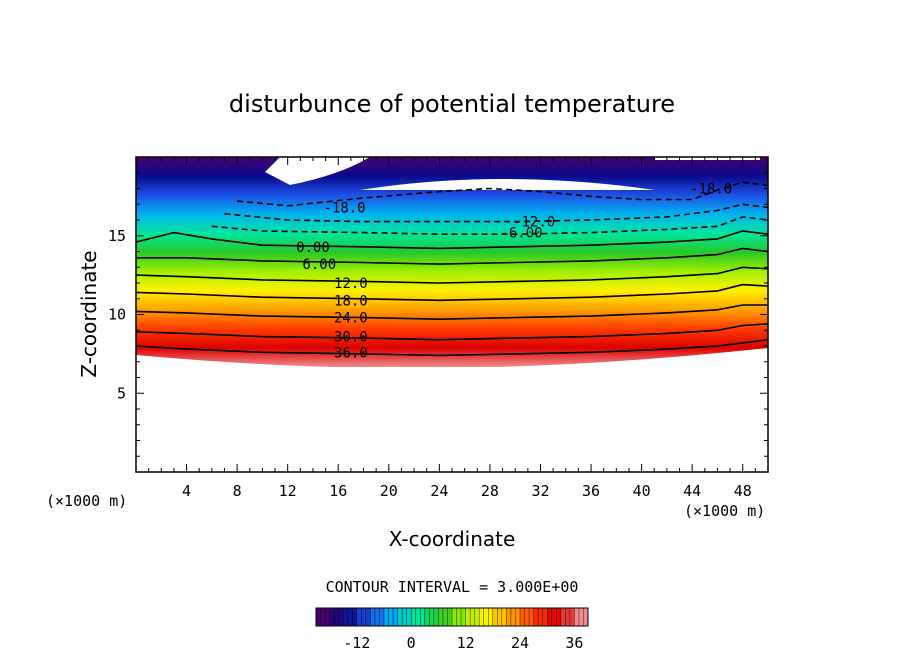  I want to click on contour-label: 36.0, so click(351, 353).